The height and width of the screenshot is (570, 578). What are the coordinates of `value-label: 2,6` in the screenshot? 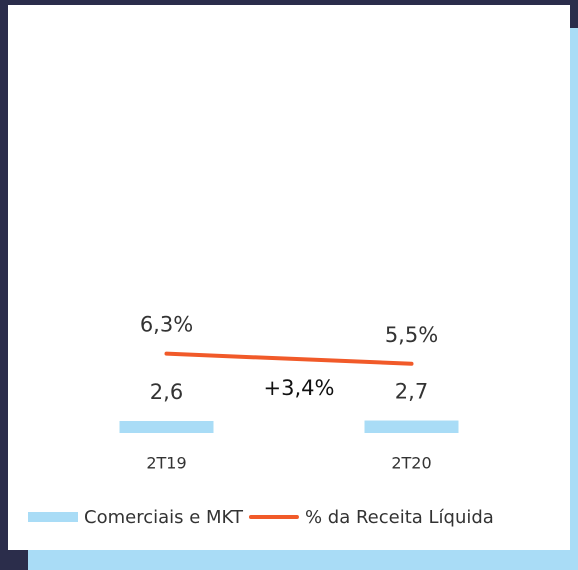 It's located at (166, 392).